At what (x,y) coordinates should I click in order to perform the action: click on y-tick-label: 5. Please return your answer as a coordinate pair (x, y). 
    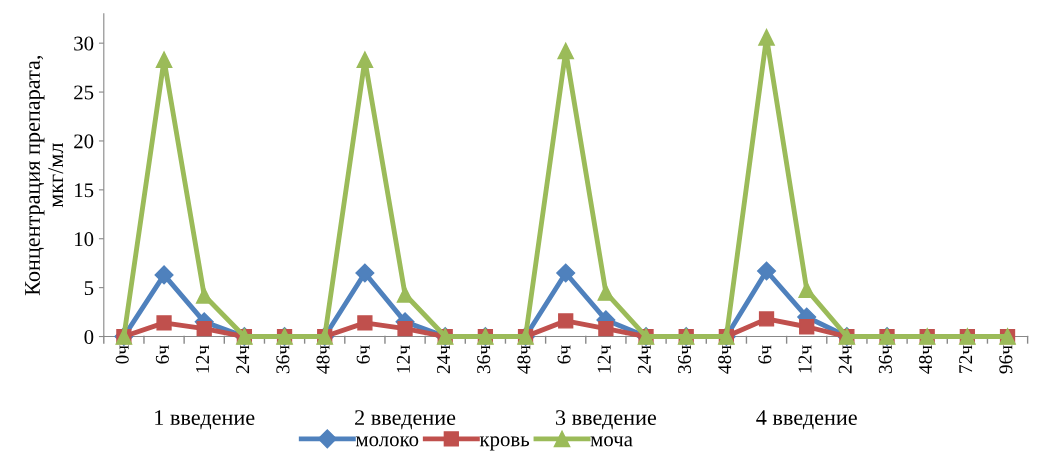
    Looking at the image, I should click on (89, 288).